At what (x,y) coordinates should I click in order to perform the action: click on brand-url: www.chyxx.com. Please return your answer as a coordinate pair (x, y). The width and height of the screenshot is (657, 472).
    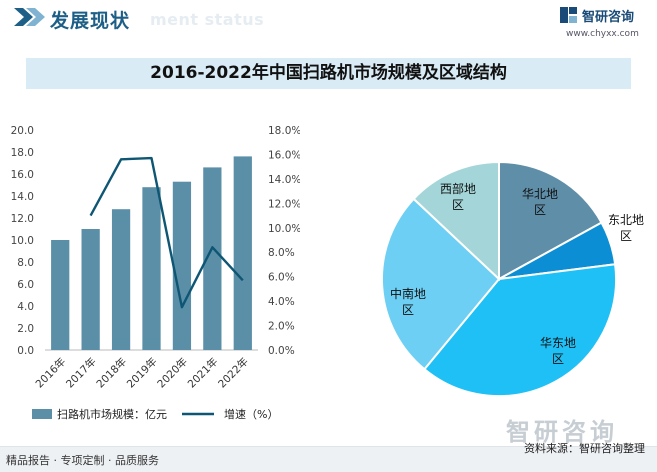
    Looking at the image, I should click on (602, 34).